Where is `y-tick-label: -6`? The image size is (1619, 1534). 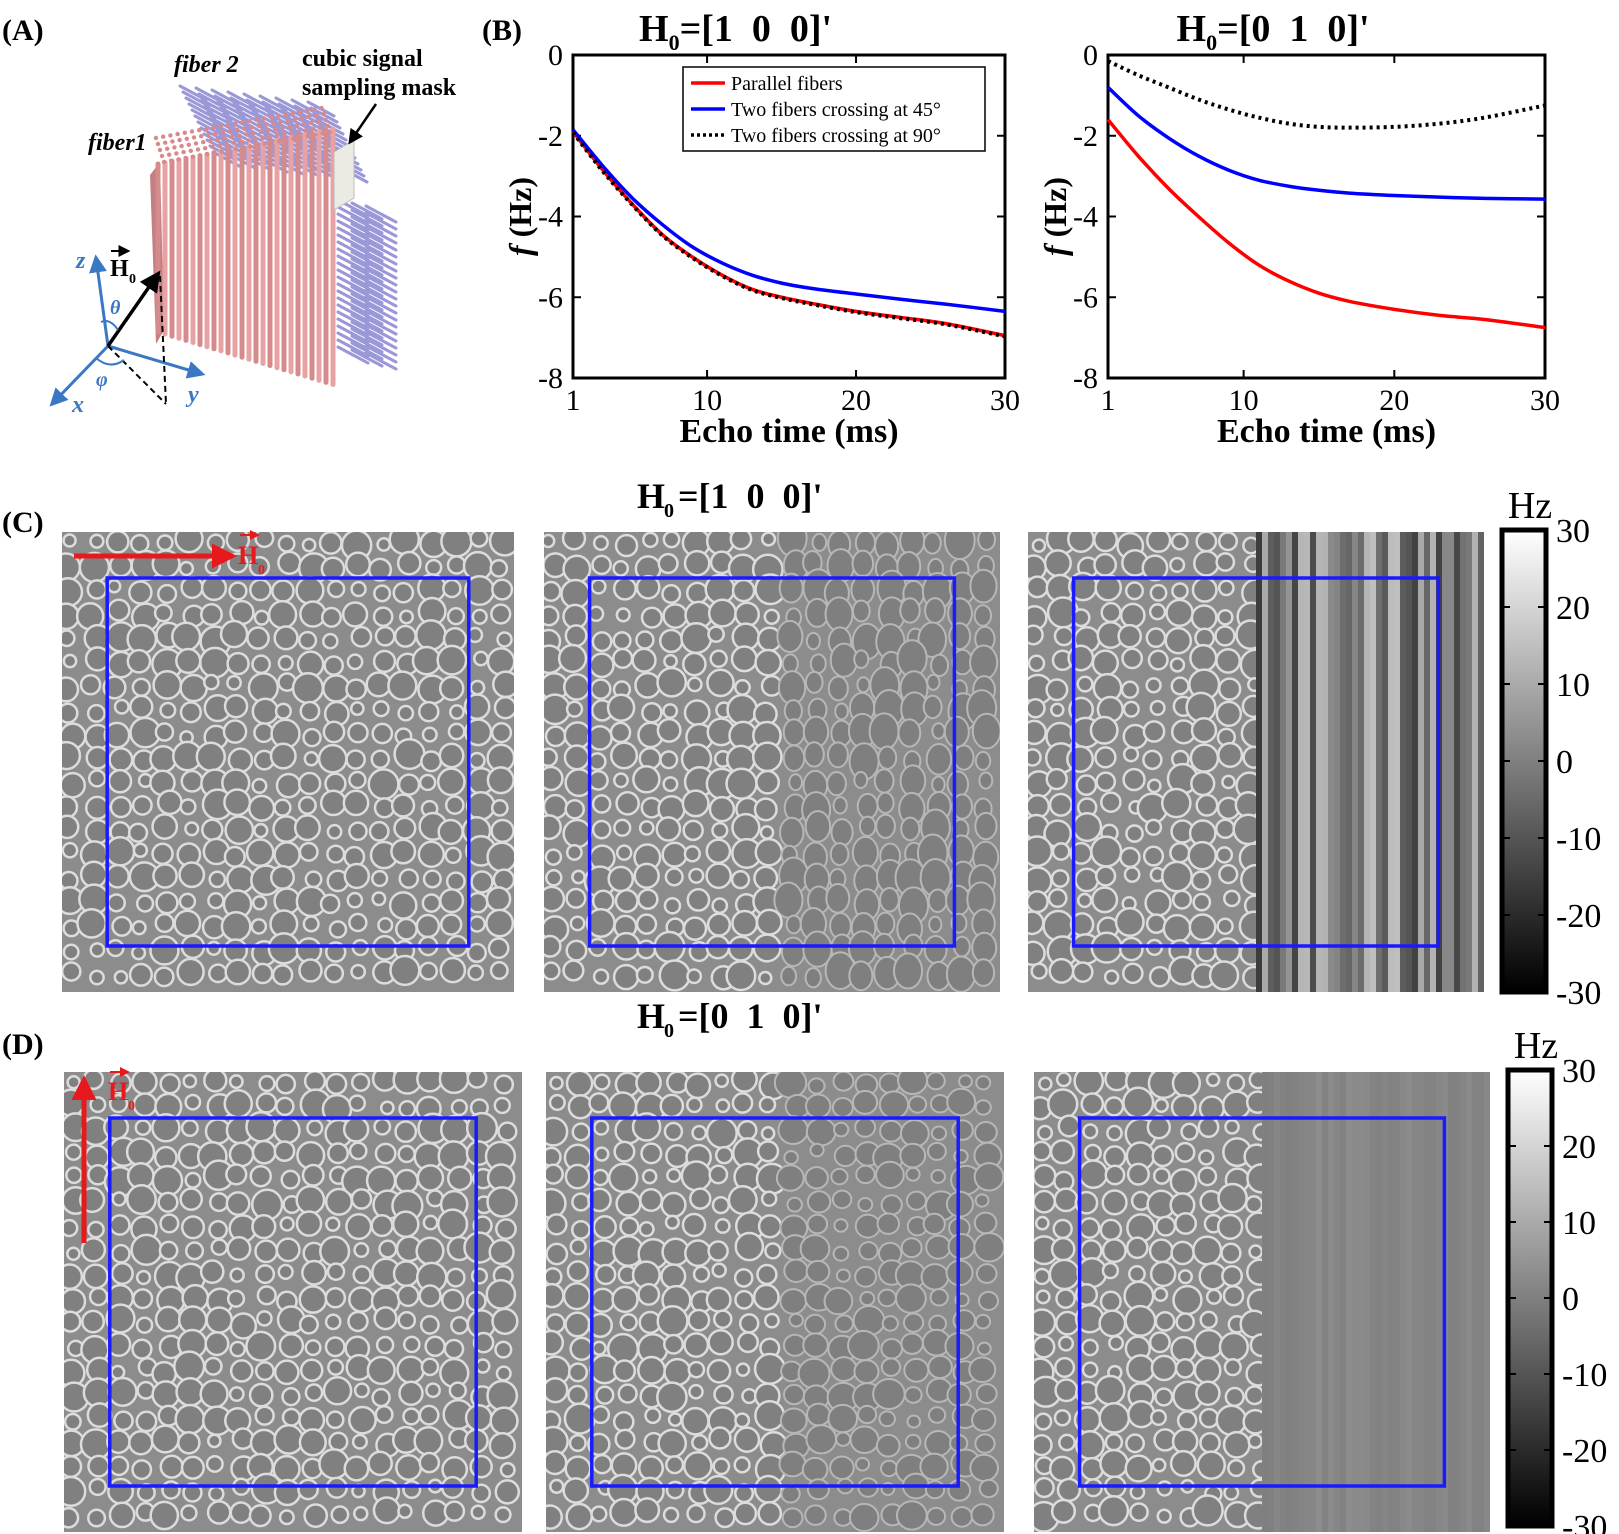
y-tick-label: -6 is located at coordinates (550, 297).